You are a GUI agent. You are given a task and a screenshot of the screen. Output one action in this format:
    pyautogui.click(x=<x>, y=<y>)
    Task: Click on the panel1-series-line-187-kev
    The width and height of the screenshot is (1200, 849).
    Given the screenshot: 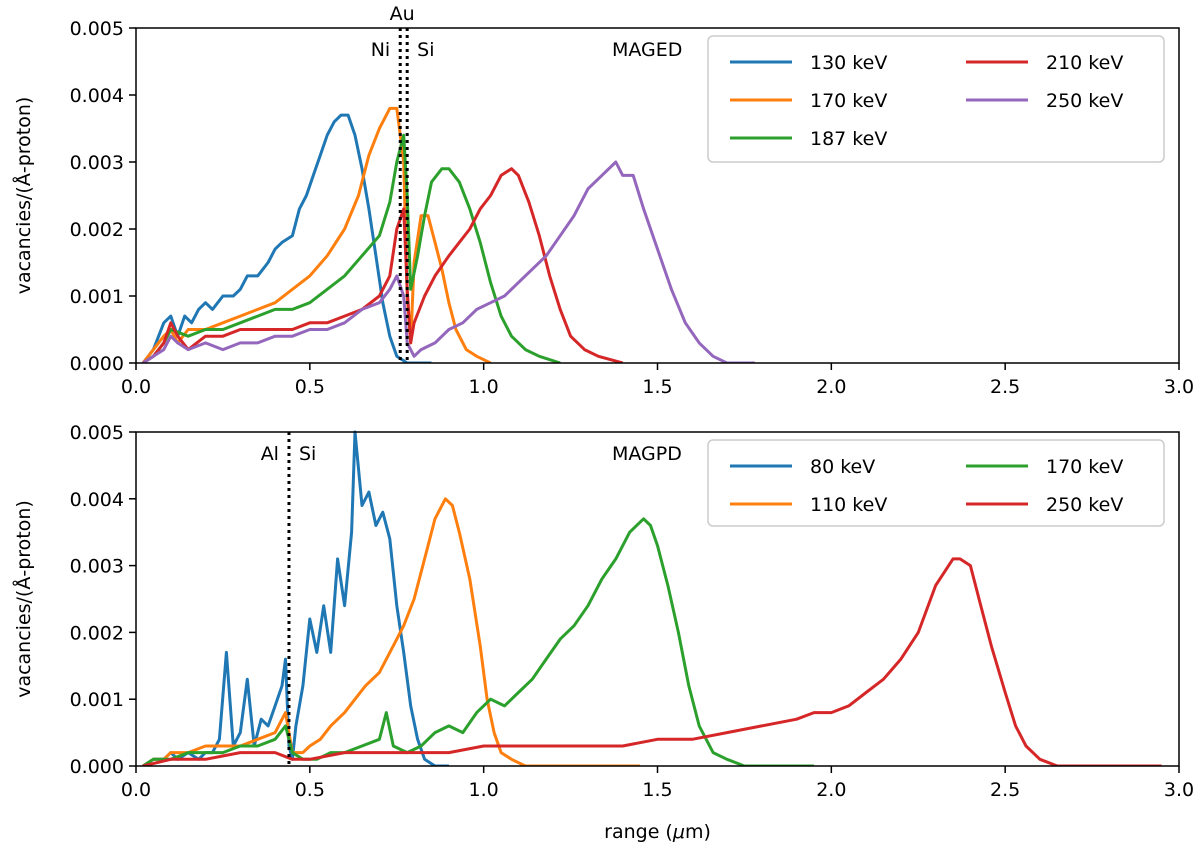 What is the action you would take?
    pyautogui.click(x=351, y=248)
    